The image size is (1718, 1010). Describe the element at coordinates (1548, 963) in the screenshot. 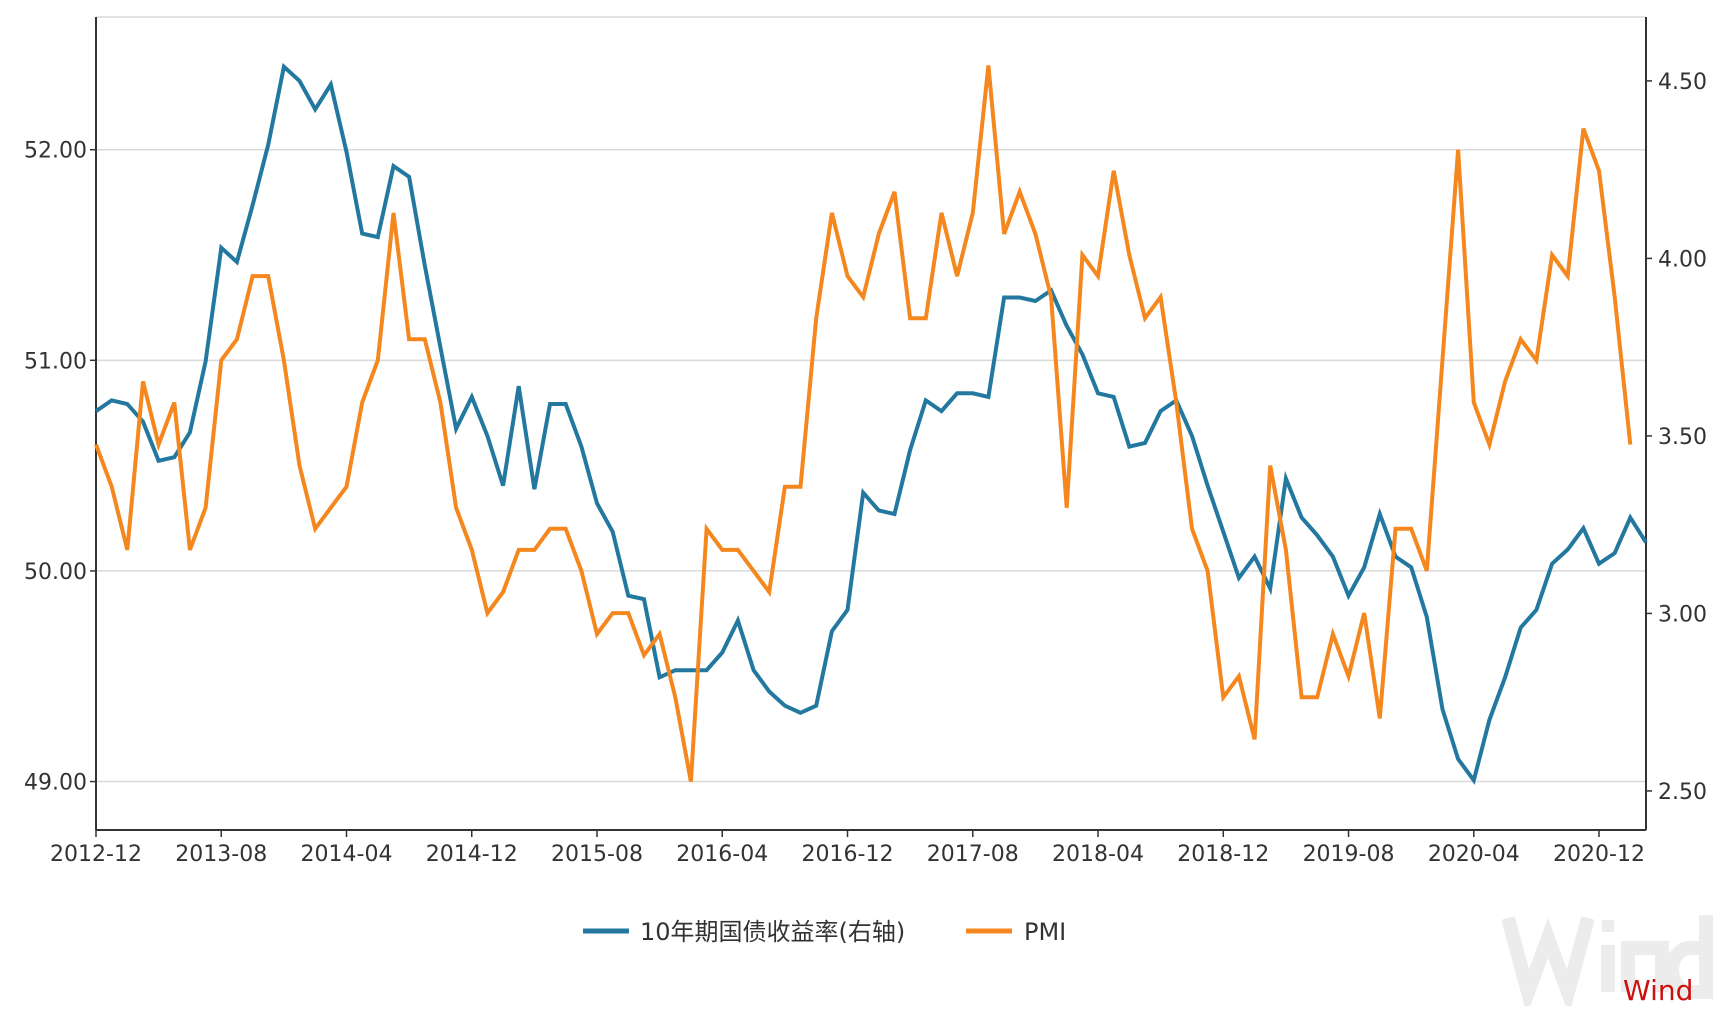

I see `watermark-logo-w` at that location.